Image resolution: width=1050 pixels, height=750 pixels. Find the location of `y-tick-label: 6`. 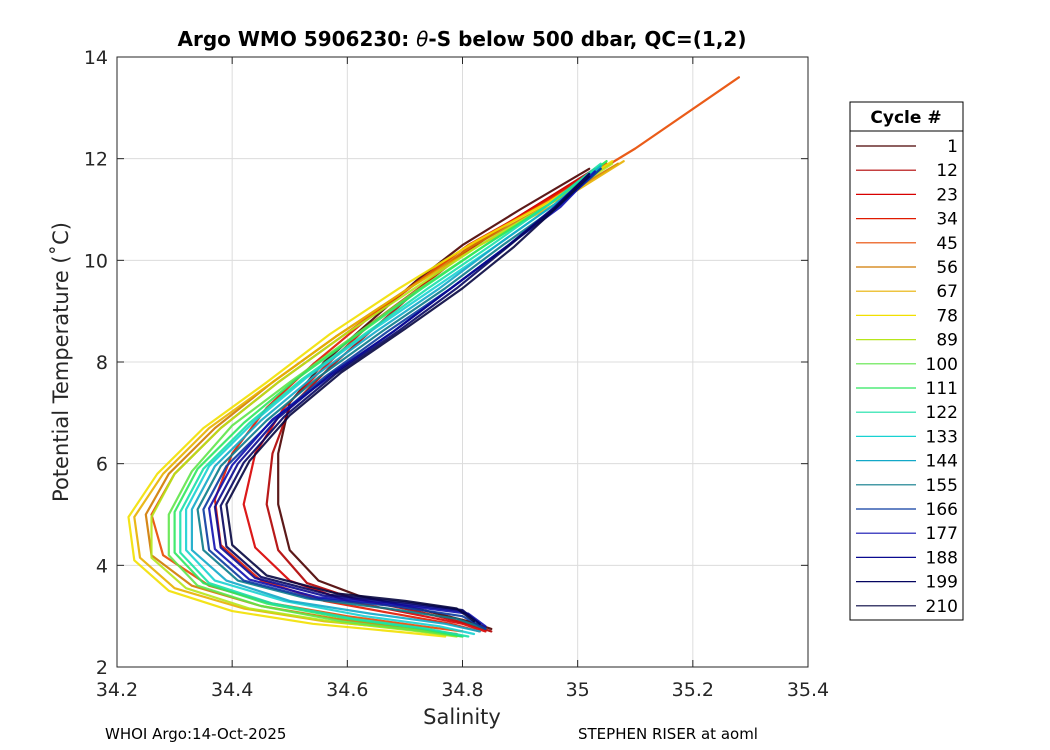

y-tick-label: 6 is located at coordinates (102, 465).